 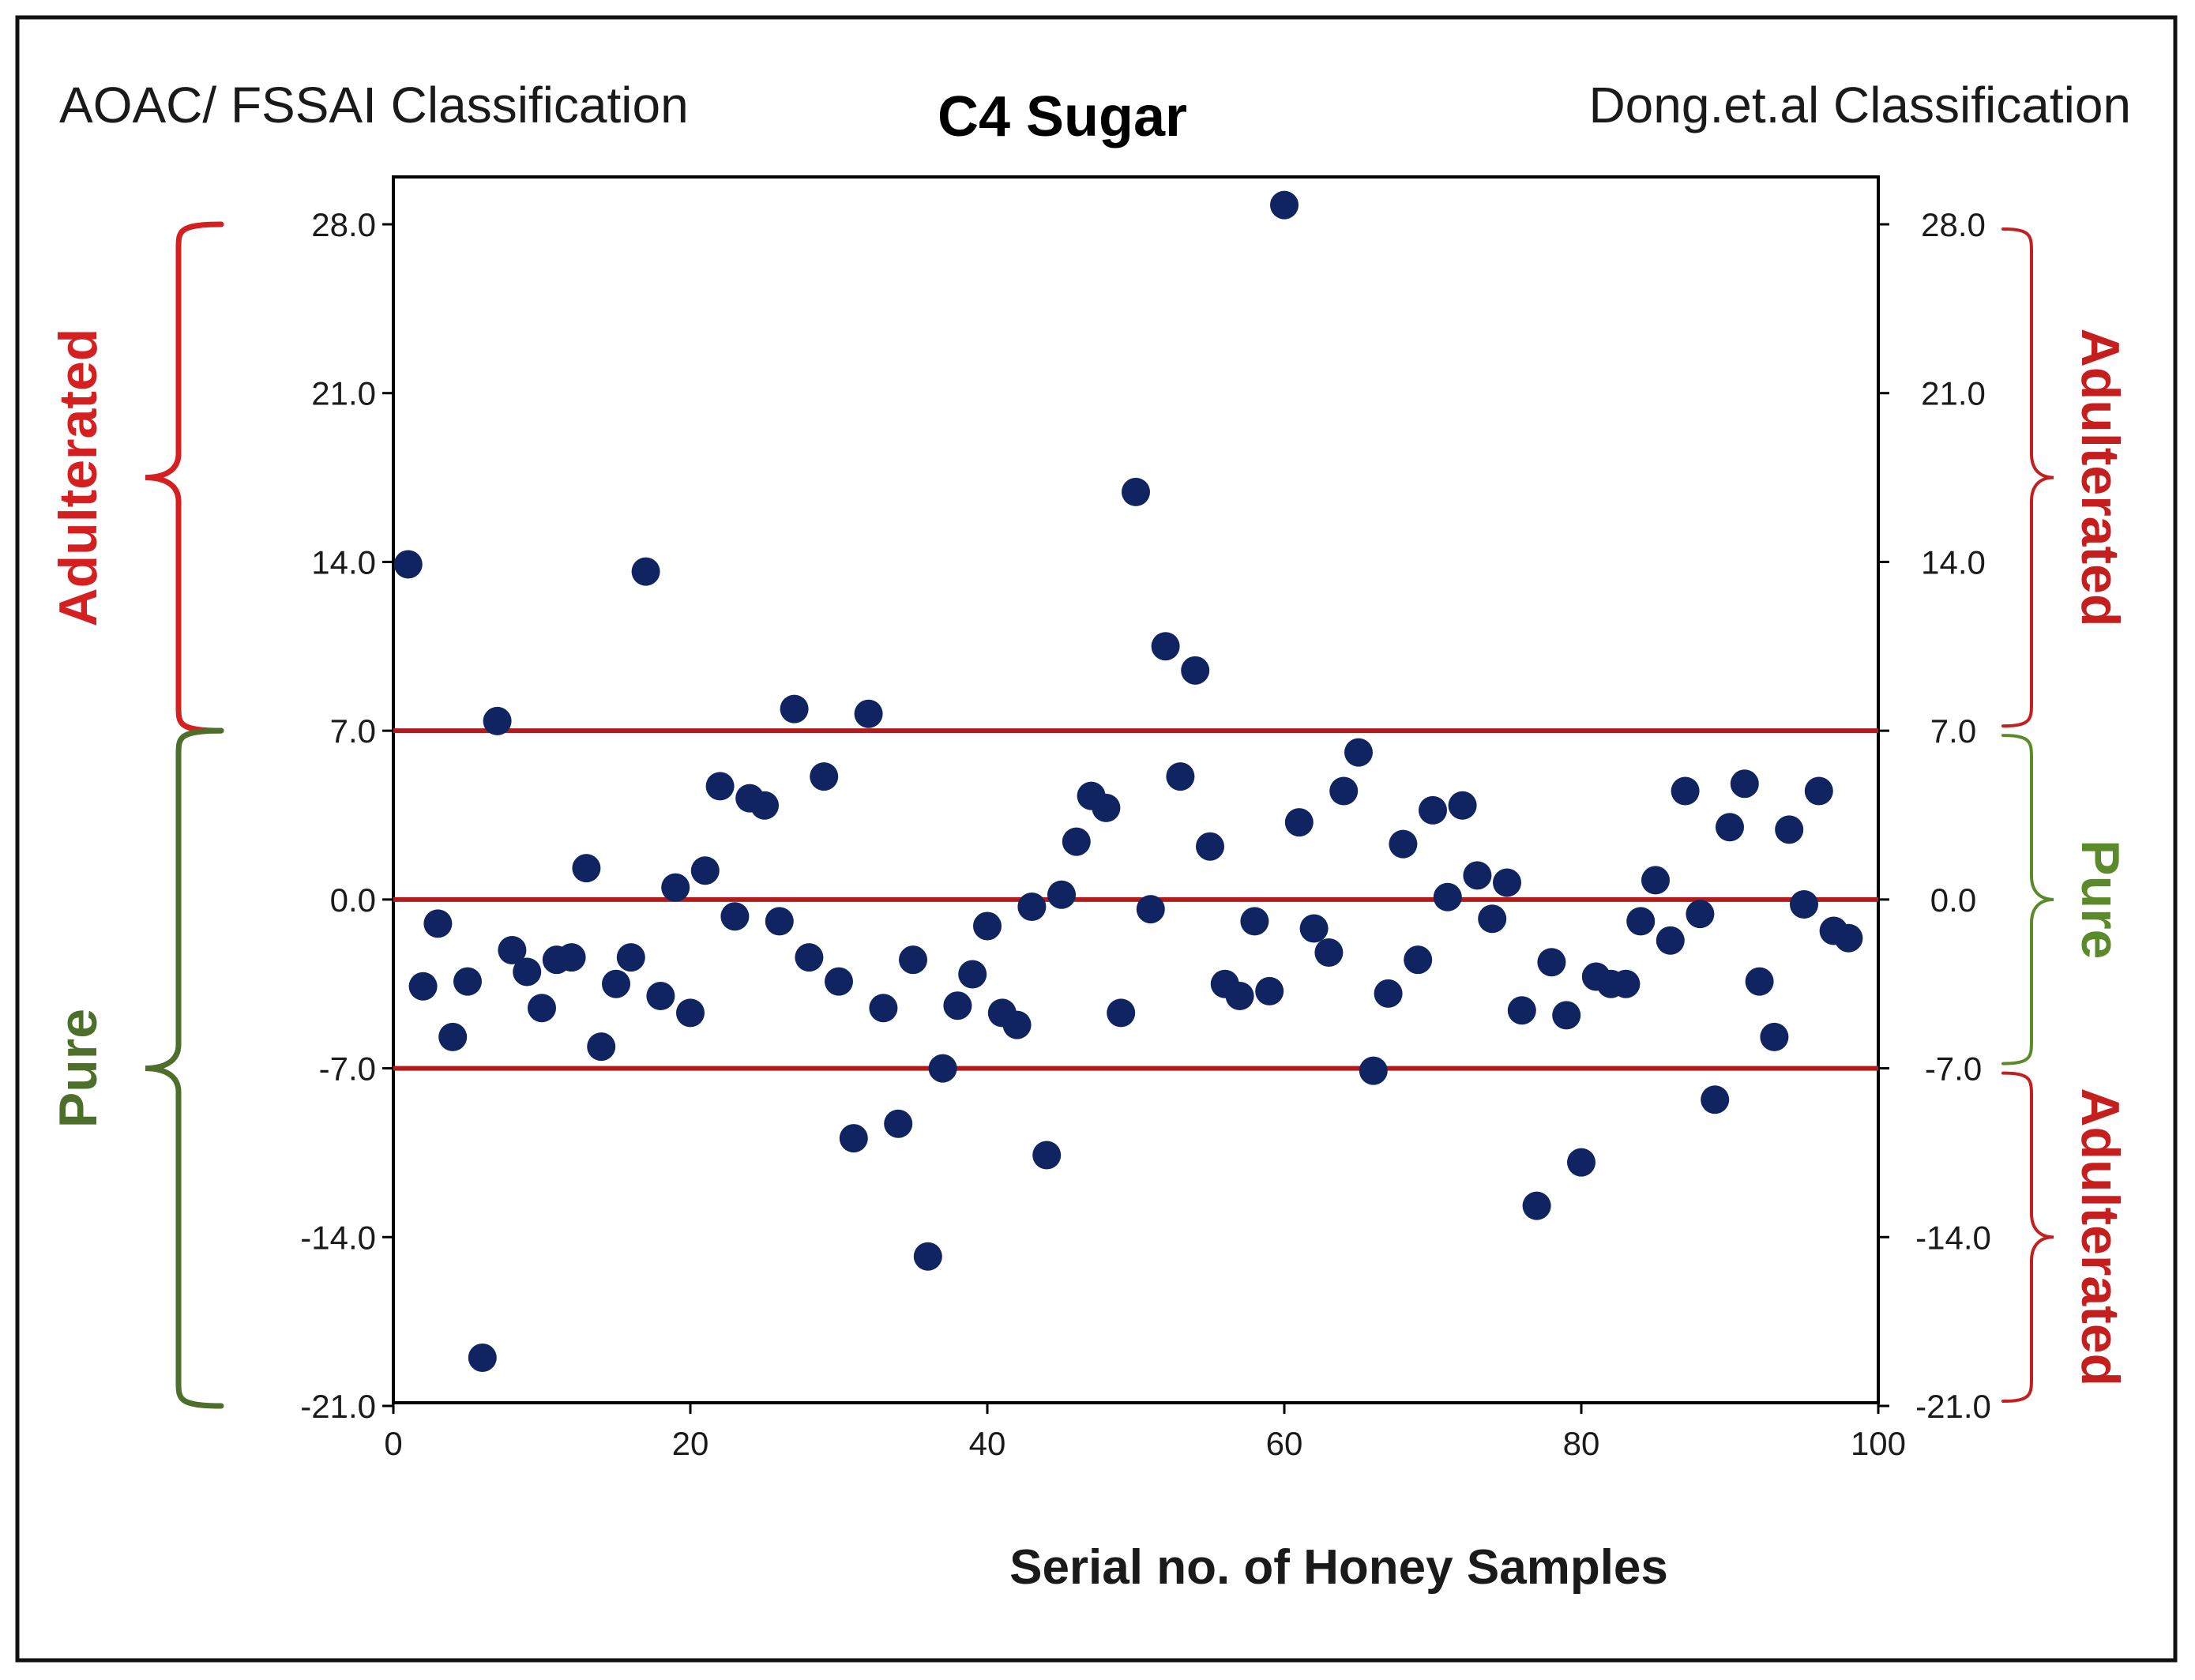 What do you see at coordinates (78, 1068) in the screenshot?
I see `left-class-label: Pure` at bounding box center [78, 1068].